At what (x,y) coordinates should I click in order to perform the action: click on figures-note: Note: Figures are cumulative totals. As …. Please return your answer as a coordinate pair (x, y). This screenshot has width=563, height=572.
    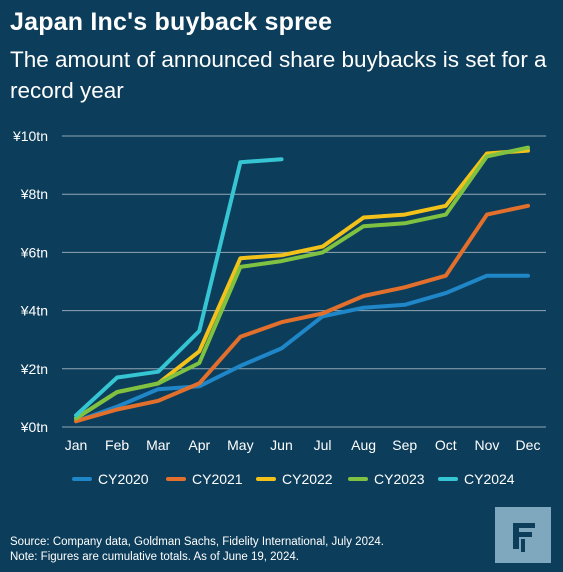
    Looking at the image, I should click on (154, 557).